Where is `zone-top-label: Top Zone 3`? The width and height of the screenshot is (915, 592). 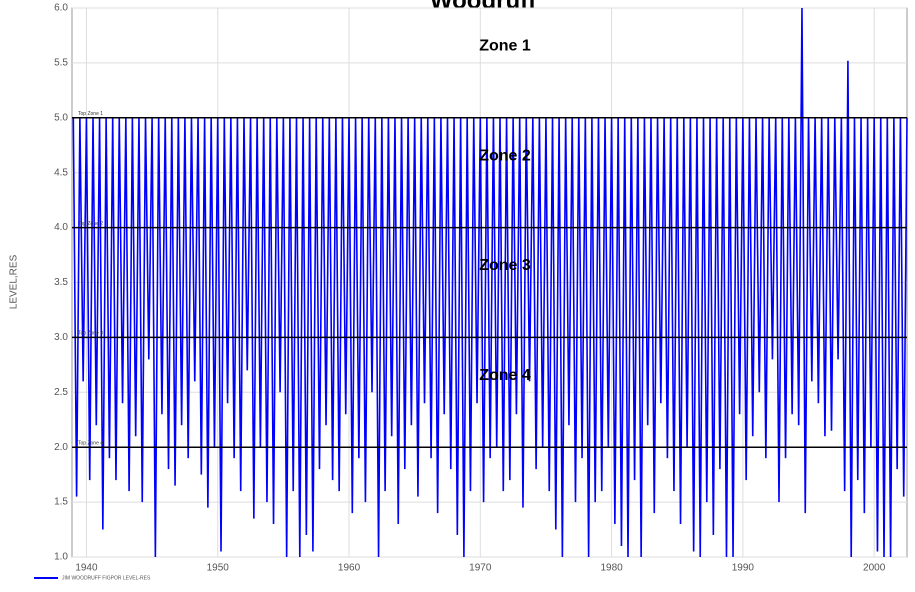 zone-top-label: Top Zone 3 is located at coordinates (90, 334).